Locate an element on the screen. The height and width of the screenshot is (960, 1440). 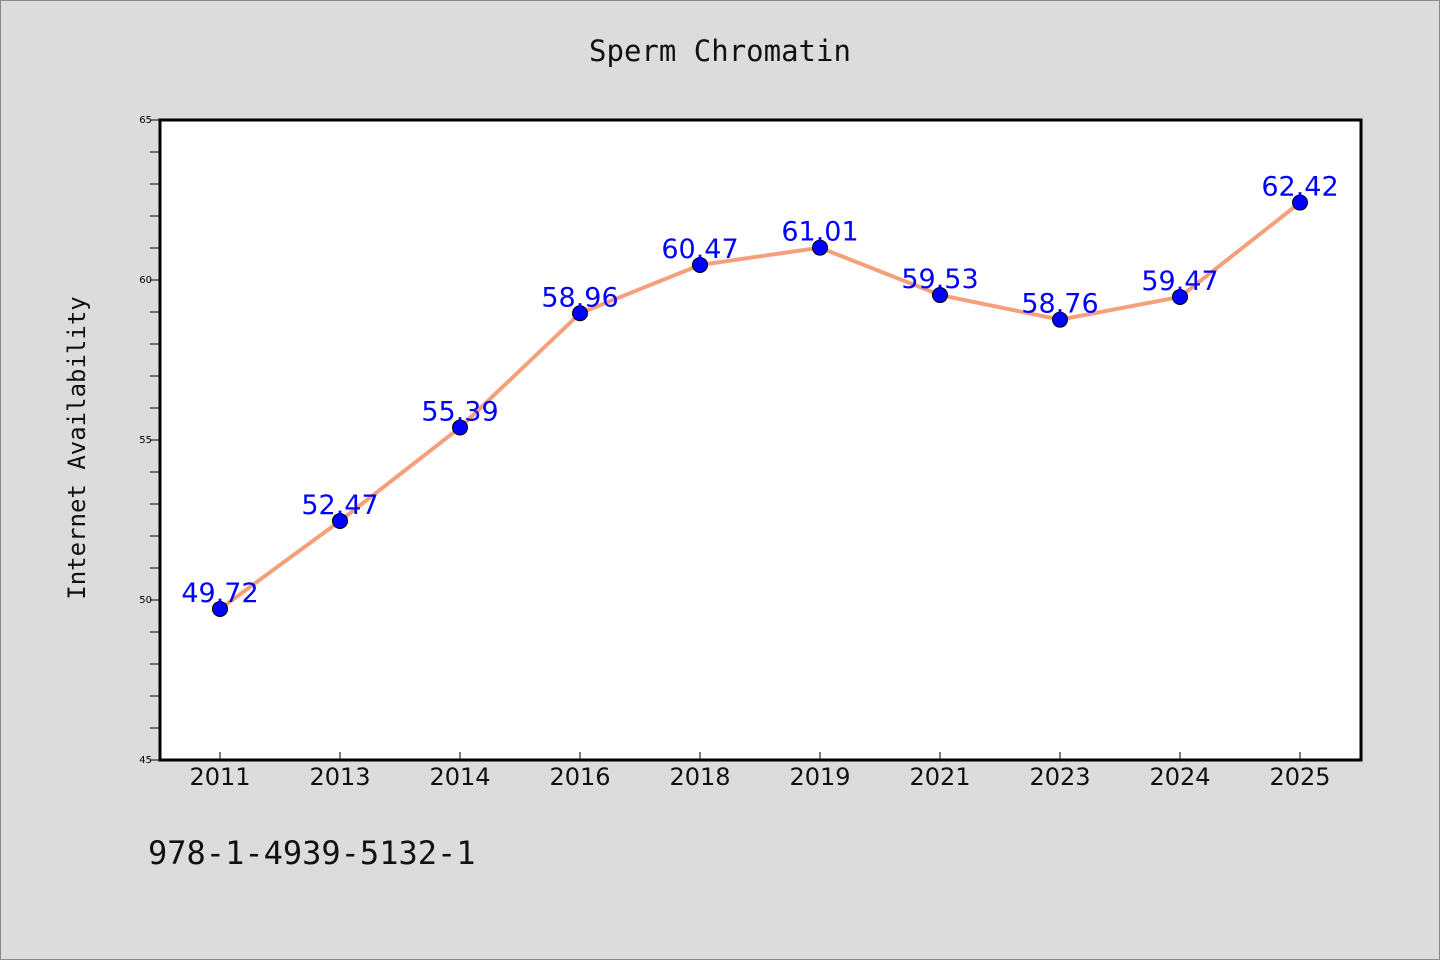
isbn-text: 978-1-4939-5132-1 is located at coordinates (312, 853).